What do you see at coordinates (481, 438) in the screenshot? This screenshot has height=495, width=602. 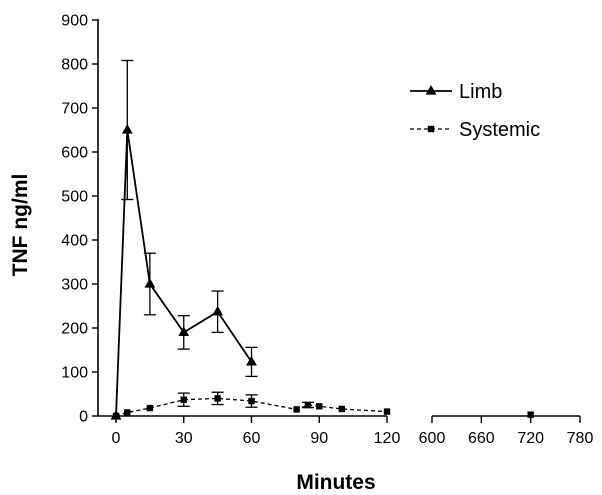 I see `x-tick-label: 660` at bounding box center [481, 438].